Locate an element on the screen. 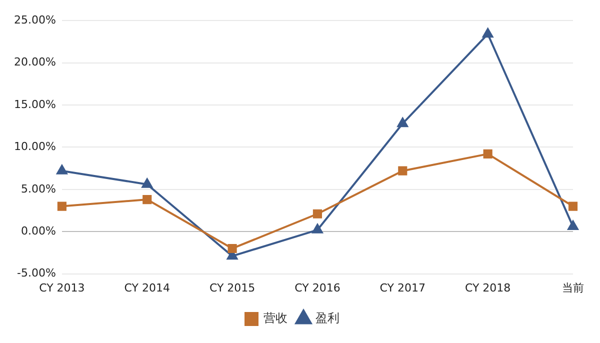 This screenshot has width=600, height=343. x-tick-label: CY 2013 is located at coordinates (62, 287).